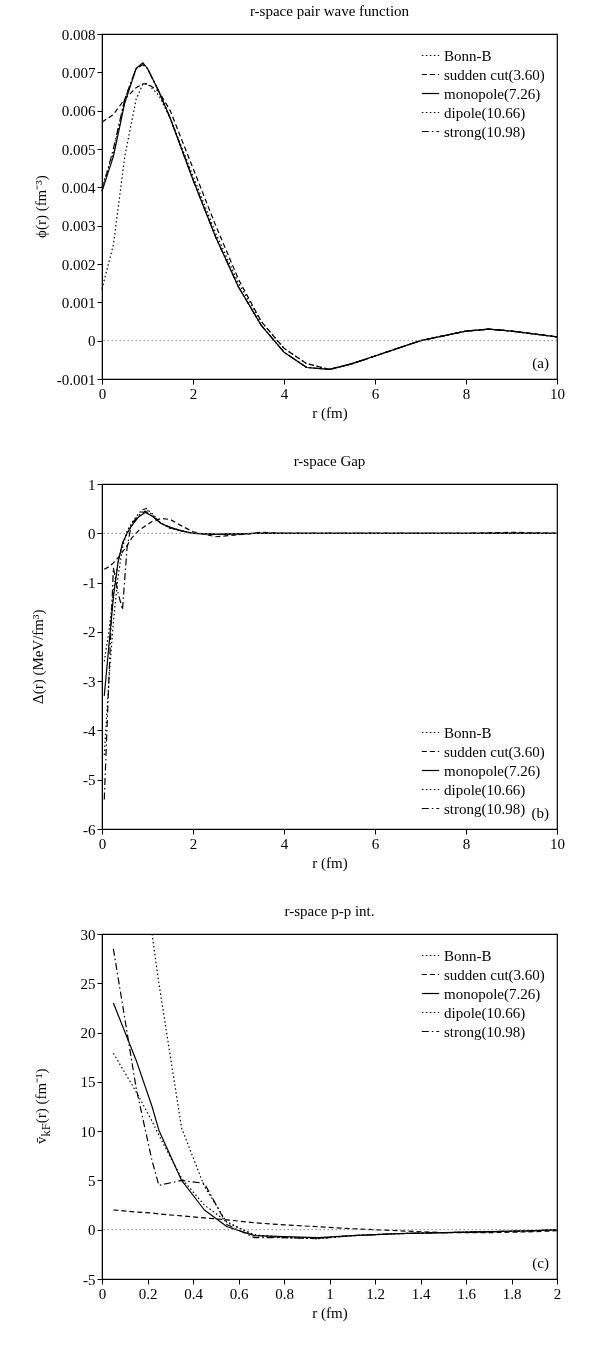 This screenshot has width=593, height=1369. I want to click on chart-title: r-space pair wave function, so click(329, 11).